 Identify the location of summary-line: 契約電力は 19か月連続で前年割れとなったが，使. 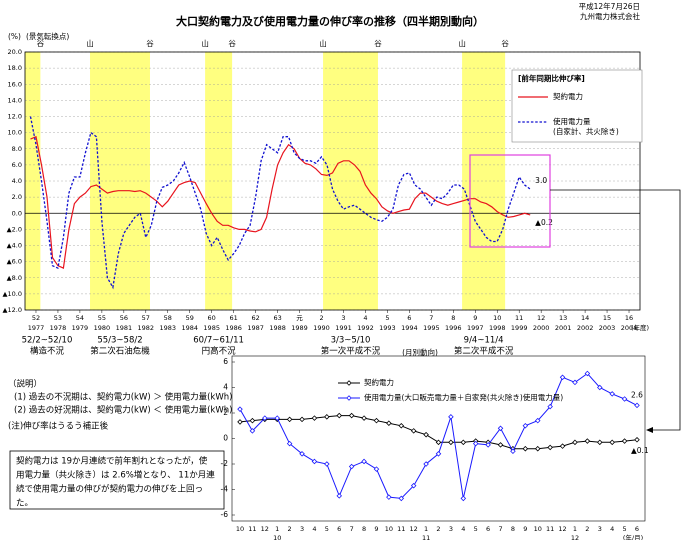
(112, 461).